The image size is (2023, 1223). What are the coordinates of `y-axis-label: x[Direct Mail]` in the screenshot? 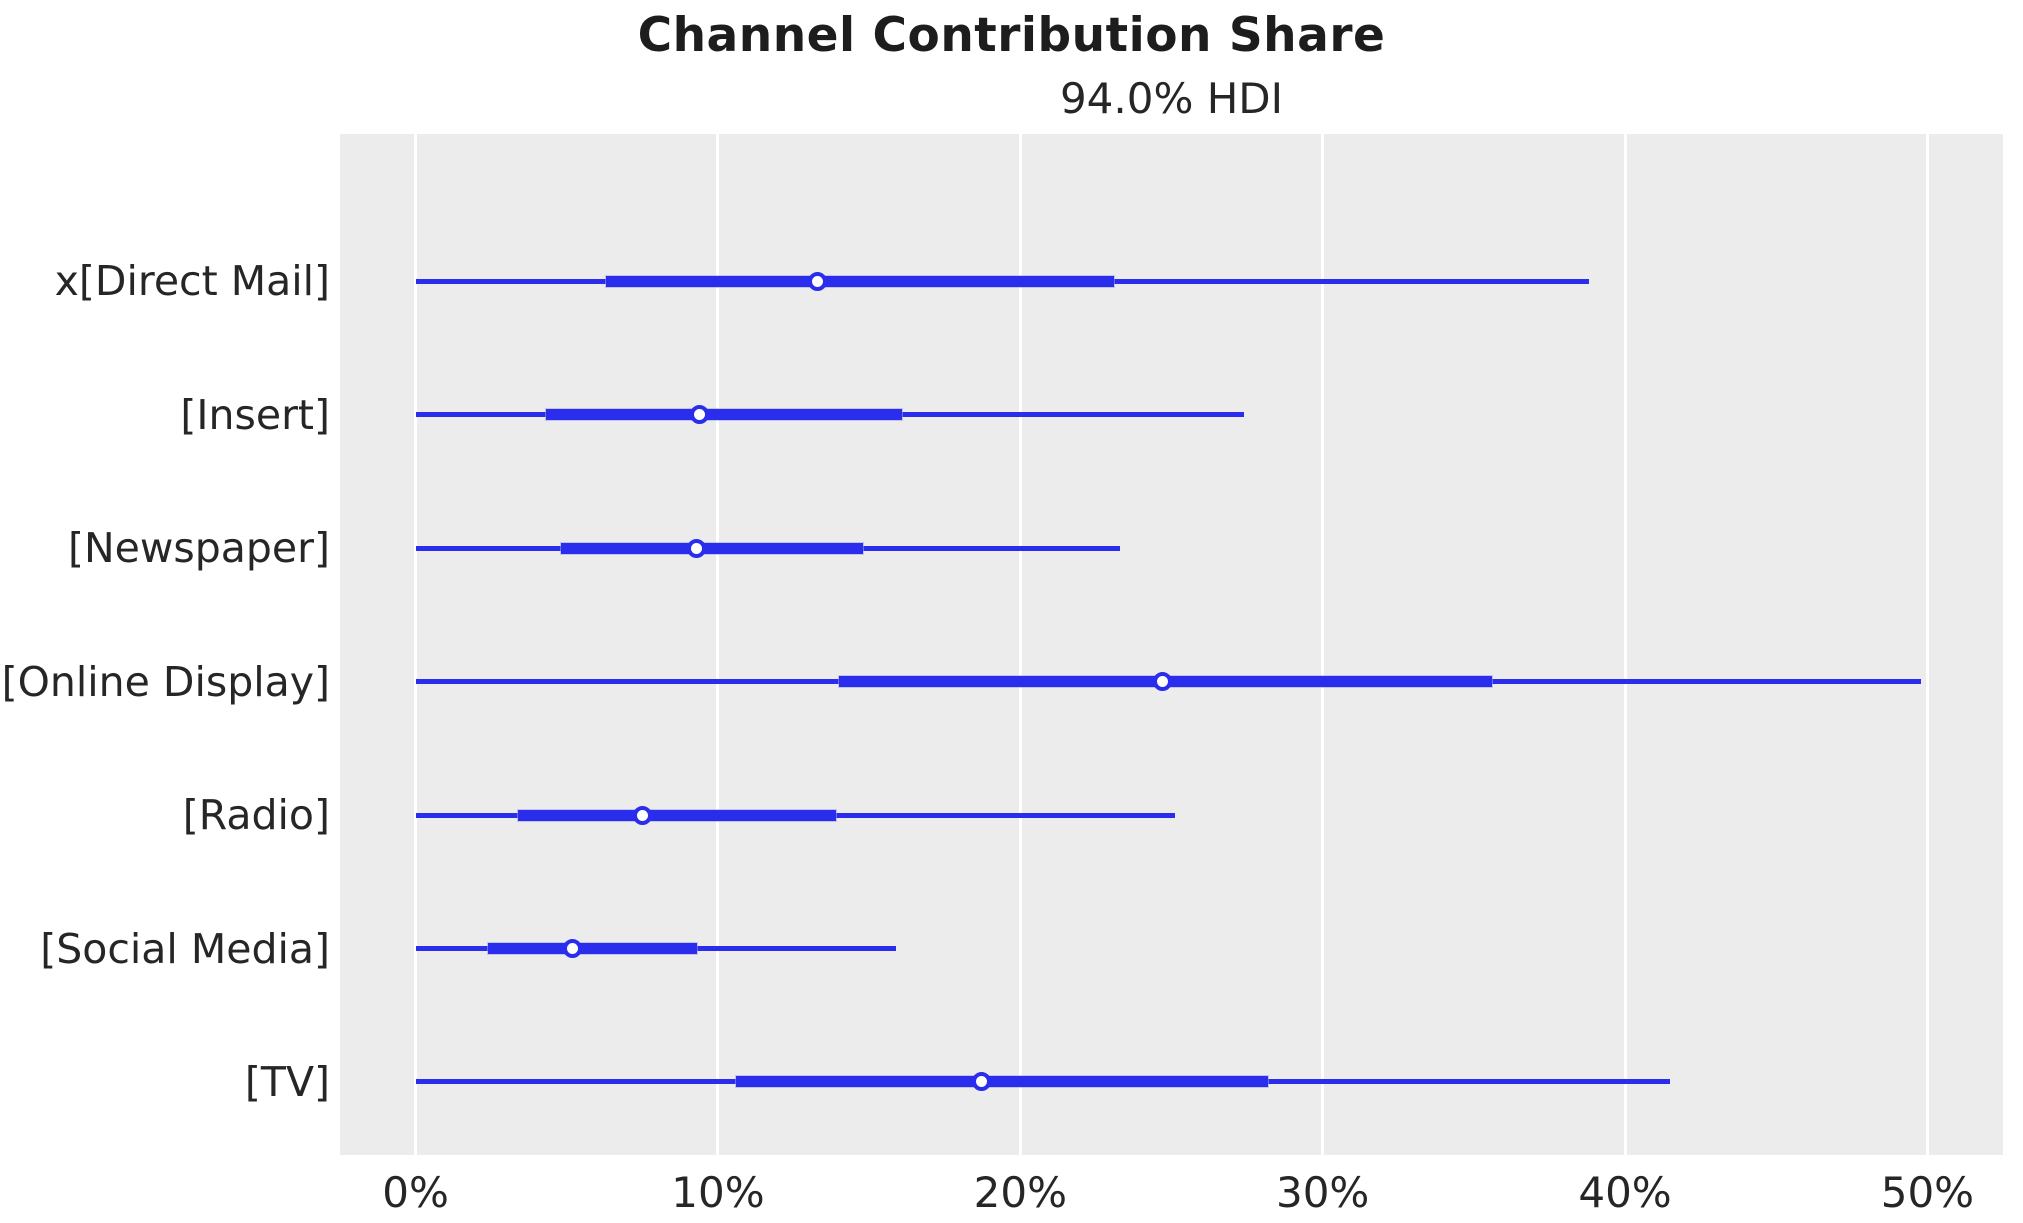 It's located at (192, 281).